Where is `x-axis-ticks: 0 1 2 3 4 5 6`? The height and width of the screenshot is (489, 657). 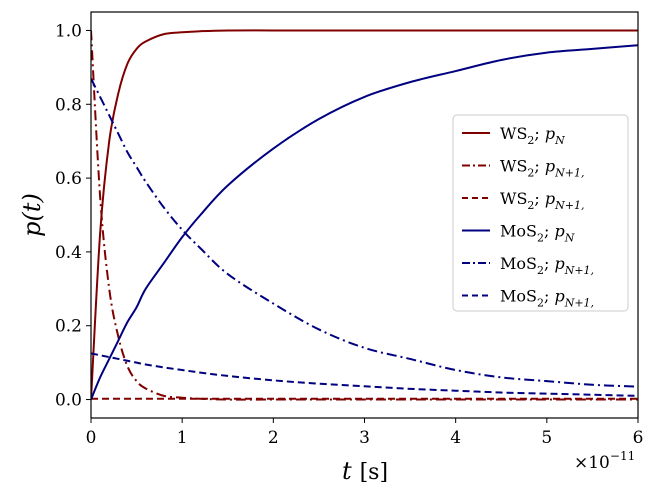 x-axis-ticks: 0 1 2 3 4 5 6 is located at coordinates (365, 433).